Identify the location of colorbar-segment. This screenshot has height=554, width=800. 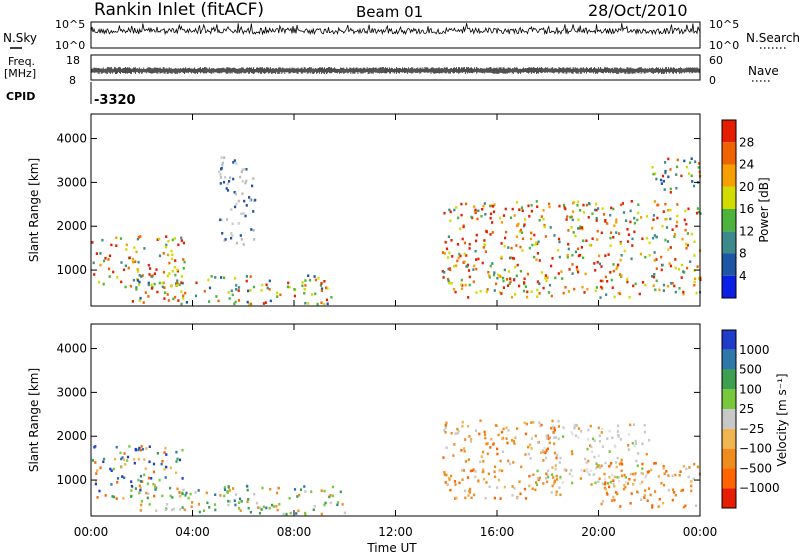
(729, 264).